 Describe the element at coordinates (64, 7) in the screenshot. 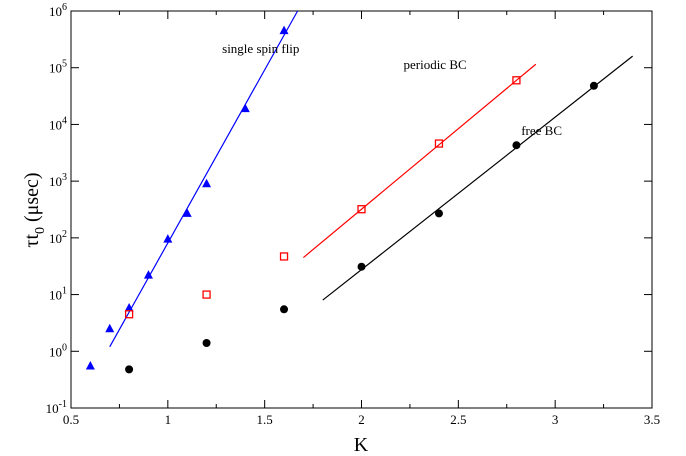

I see `y-tick-exponent: 6` at that location.